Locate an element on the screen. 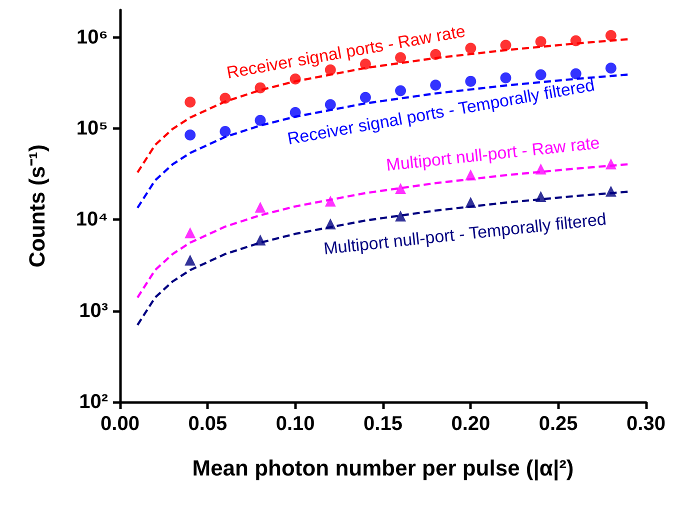 This screenshot has width=690, height=510. x-tick-label: 0.20 is located at coordinates (470, 424).